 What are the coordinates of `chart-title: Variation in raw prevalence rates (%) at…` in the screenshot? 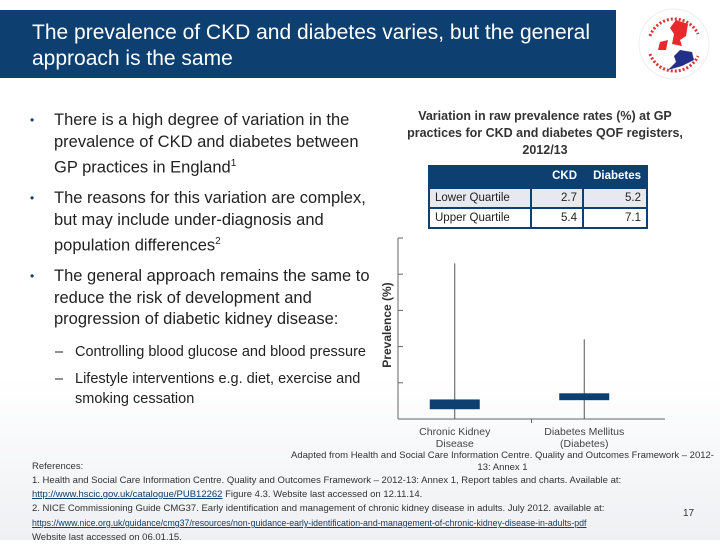 It's located at (545, 133).